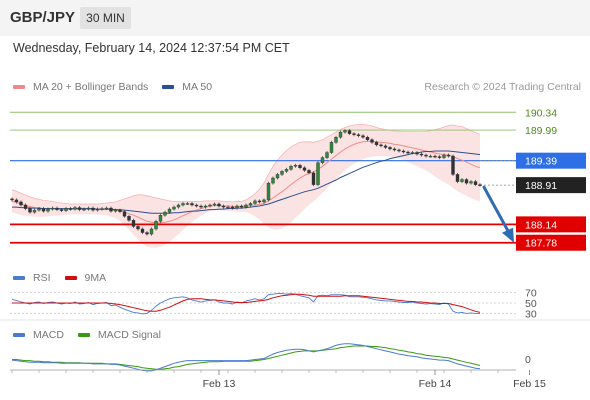  I want to click on legend-ma50: MA 50, so click(187, 87).